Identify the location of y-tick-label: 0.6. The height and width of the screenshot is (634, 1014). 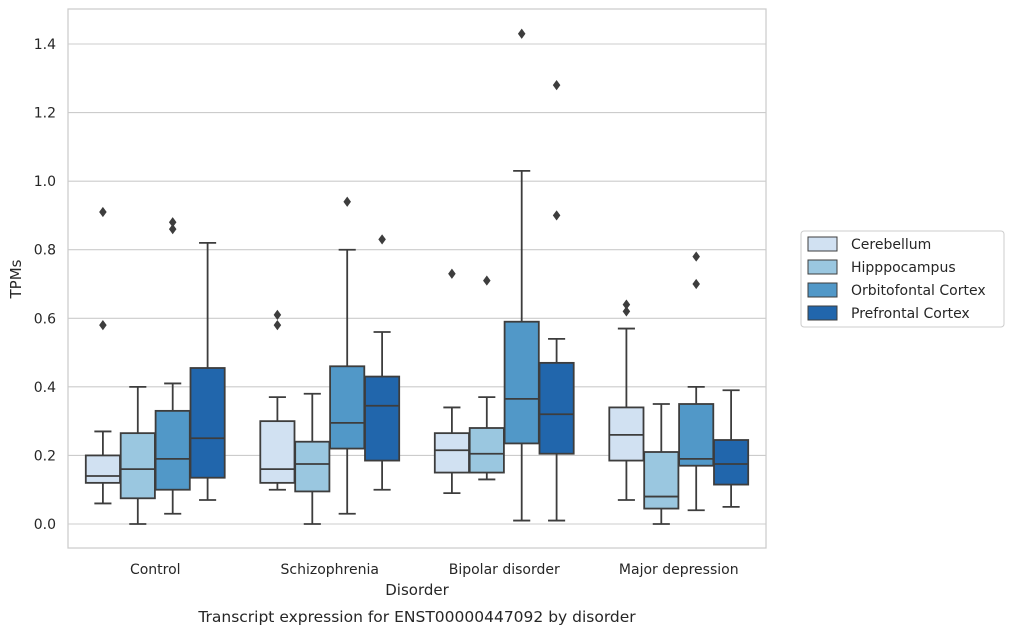
(45, 319).